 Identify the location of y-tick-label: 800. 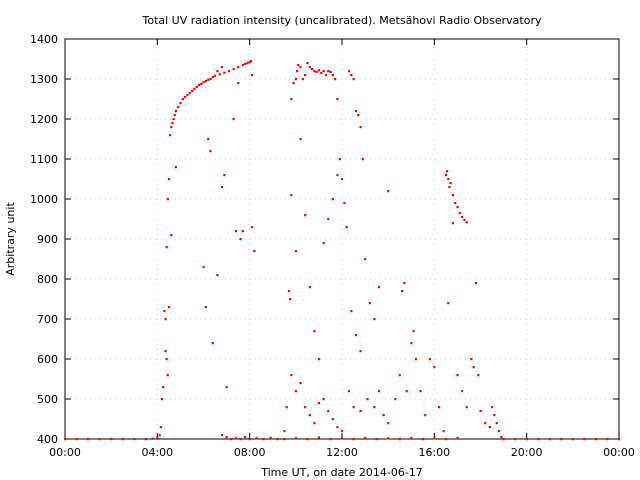
(47, 279).